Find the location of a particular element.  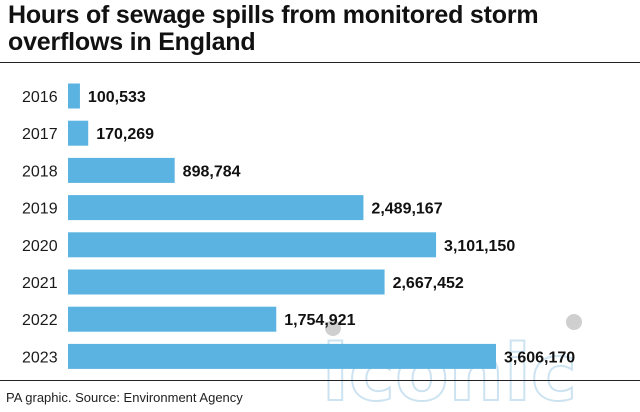

category-label: 2022 is located at coordinates (40, 320).